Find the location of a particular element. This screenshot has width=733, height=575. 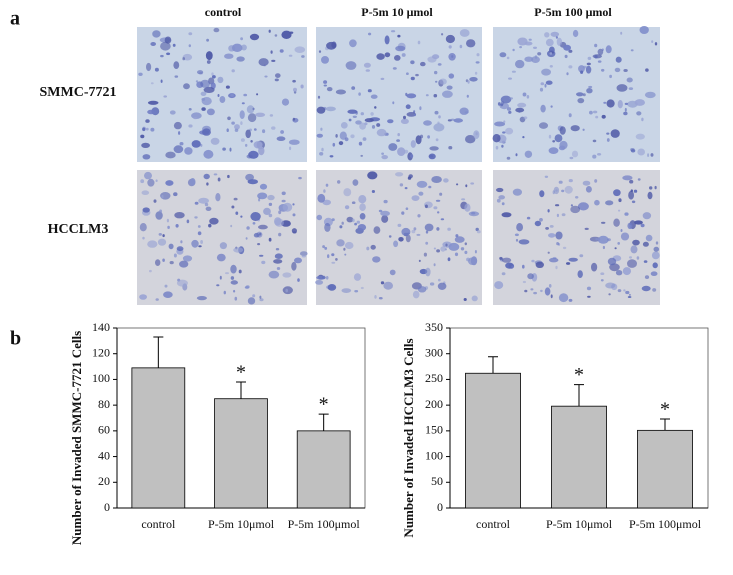

y-tick-label: 150 is located at coordinates (434, 430).